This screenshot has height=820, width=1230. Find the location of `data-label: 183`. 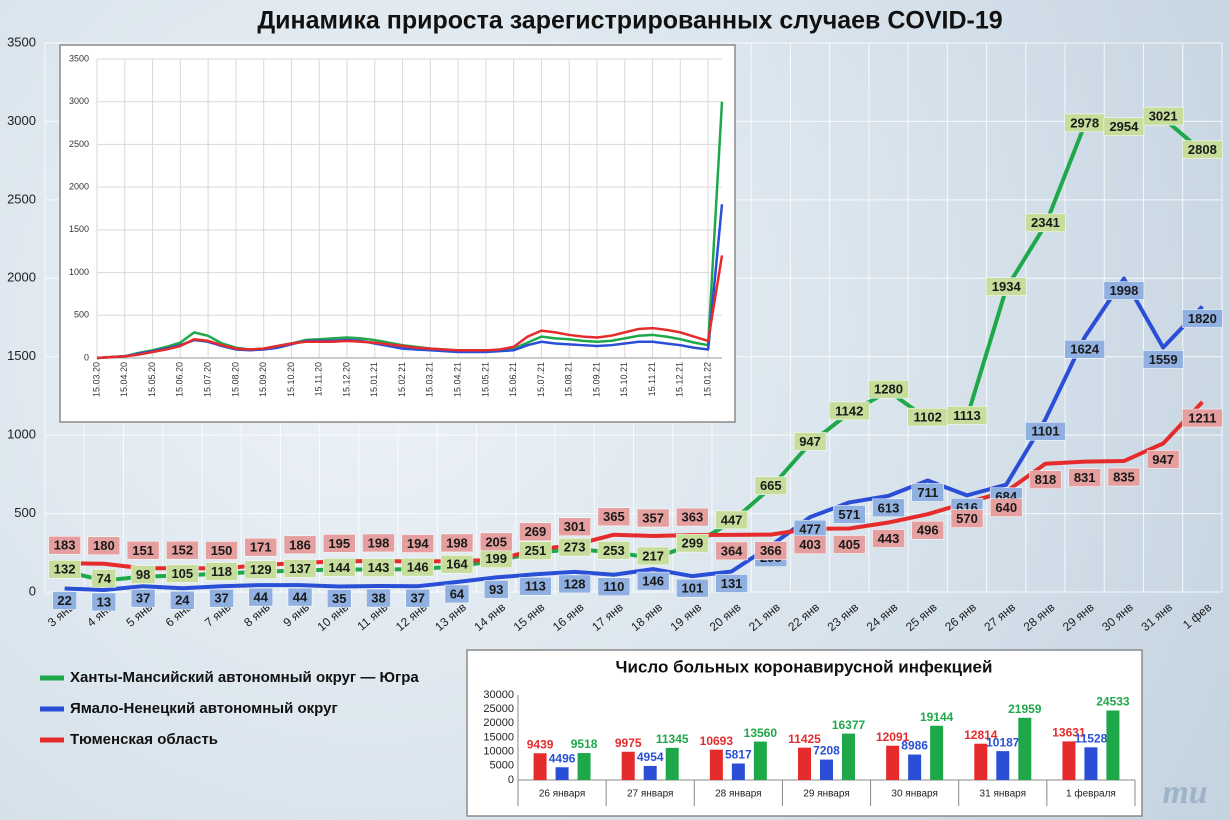

data-label: 183 is located at coordinates (65, 545).